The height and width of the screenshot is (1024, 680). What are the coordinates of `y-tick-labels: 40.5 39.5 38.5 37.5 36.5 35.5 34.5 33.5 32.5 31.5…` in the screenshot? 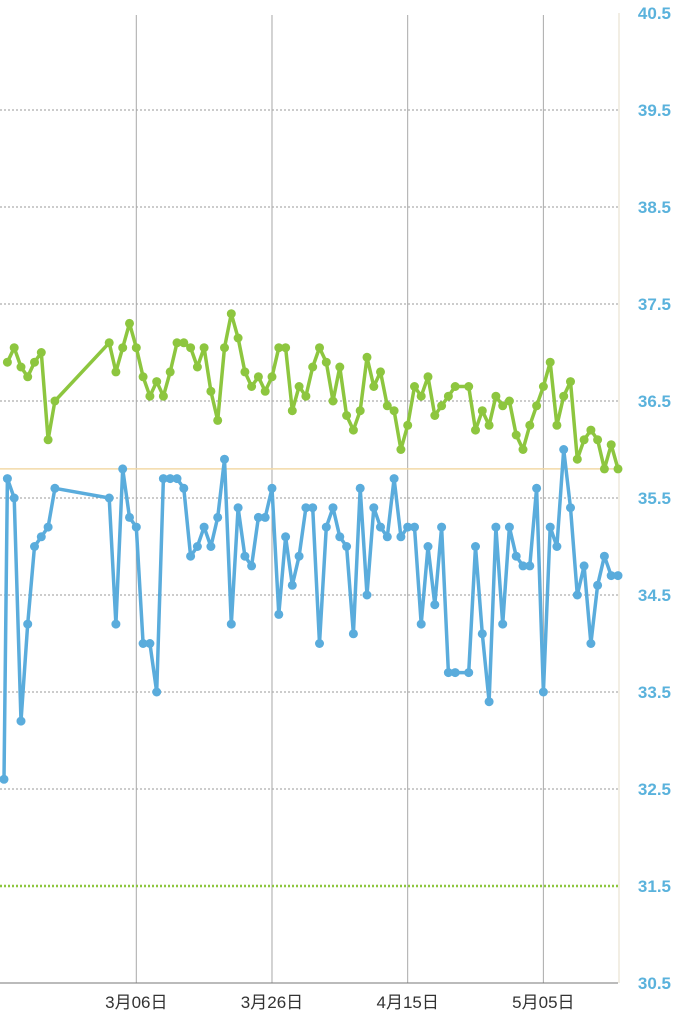 It's located at (654, 498).